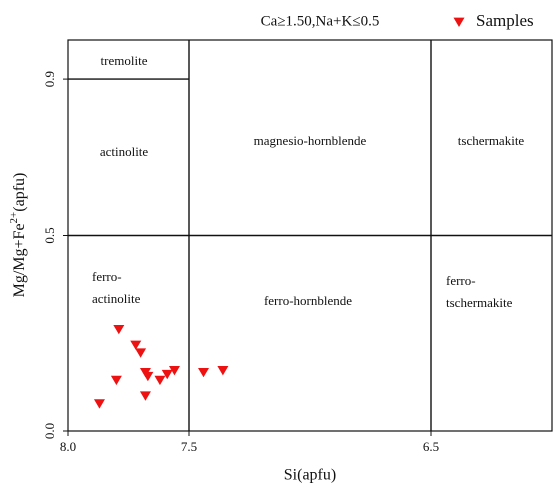 The image size is (555, 490). What do you see at coordinates (49, 431) in the screenshot?
I see `y-tick-label: 0.0` at bounding box center [49, 431].